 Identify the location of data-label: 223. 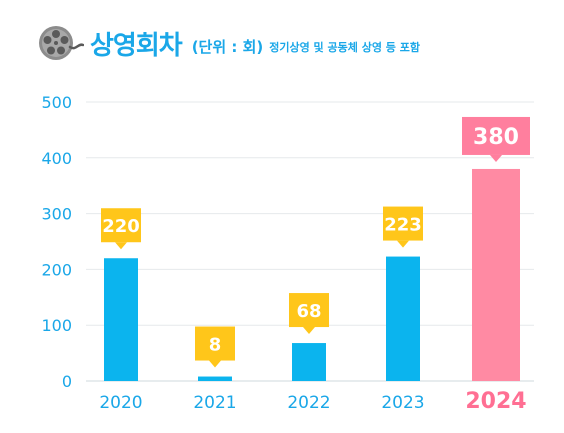
(403, 225).